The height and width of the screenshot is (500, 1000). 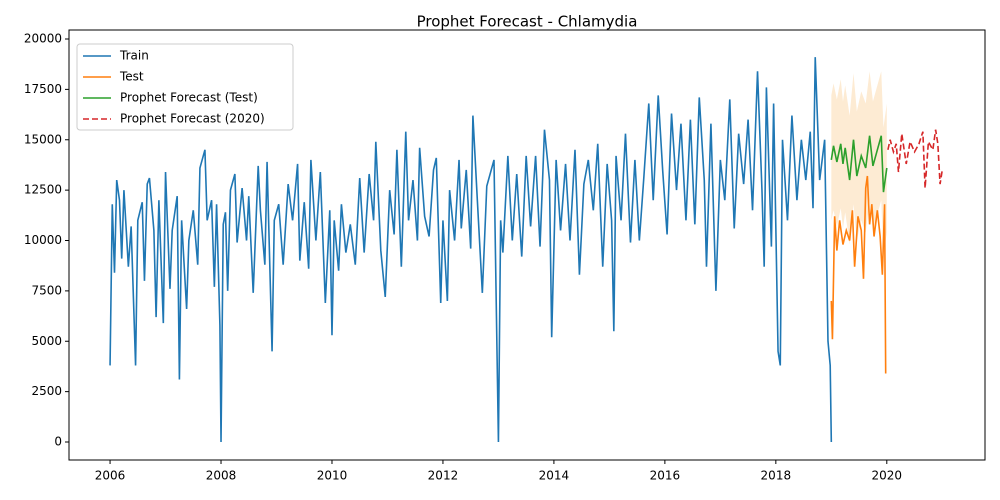 I want to click on legend-label: Train, so click(x=134, y=56).